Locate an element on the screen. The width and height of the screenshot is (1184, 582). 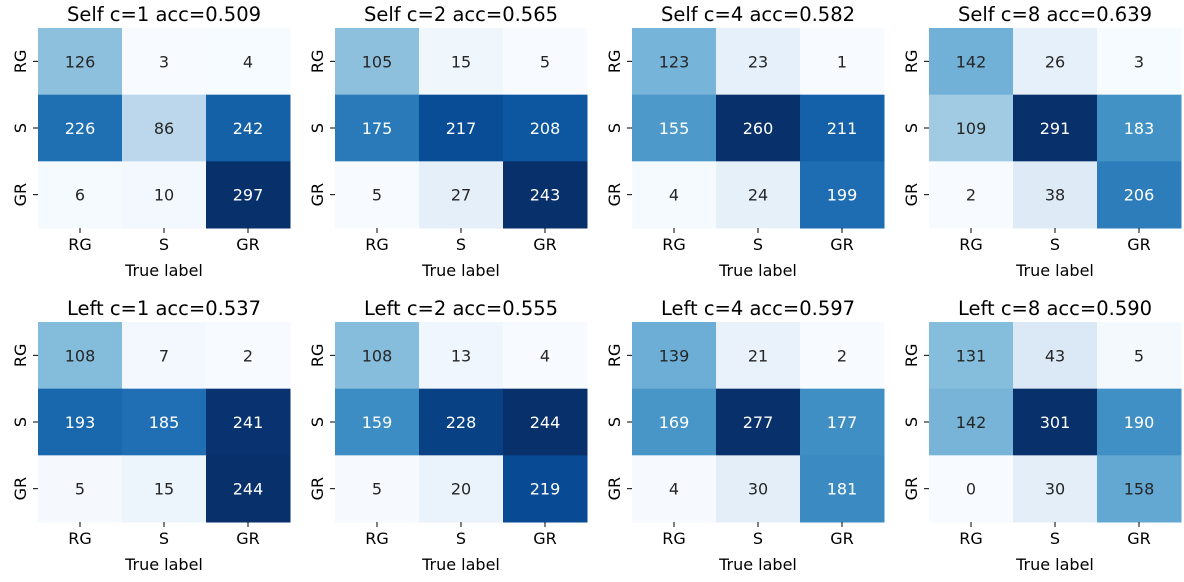
cell-value-label: 159 is located at coordinates (377, 422).